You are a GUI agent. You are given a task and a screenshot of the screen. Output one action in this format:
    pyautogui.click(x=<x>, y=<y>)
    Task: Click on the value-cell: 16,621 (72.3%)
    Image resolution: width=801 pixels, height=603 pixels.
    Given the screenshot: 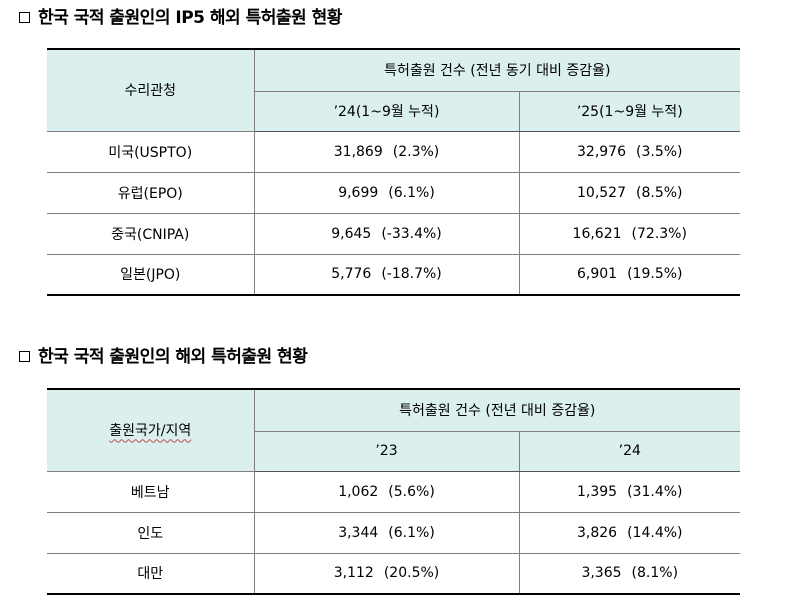 What is the action you would take?
    pyautogui.click(x=629, y=233)
    